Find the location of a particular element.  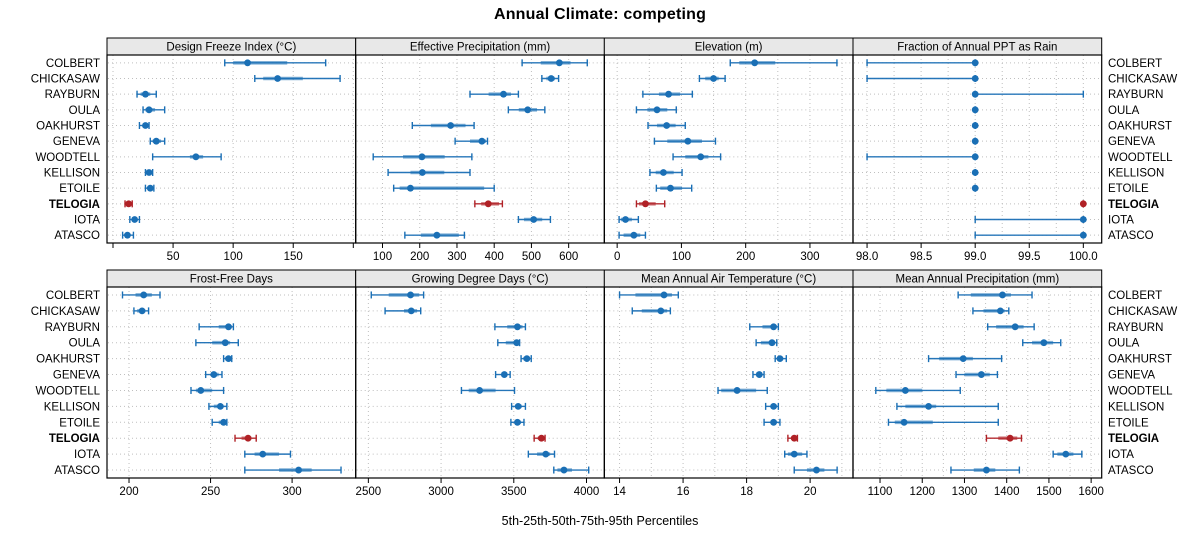

axis-tick-label: 1300 is located at coordinates (965, 492).